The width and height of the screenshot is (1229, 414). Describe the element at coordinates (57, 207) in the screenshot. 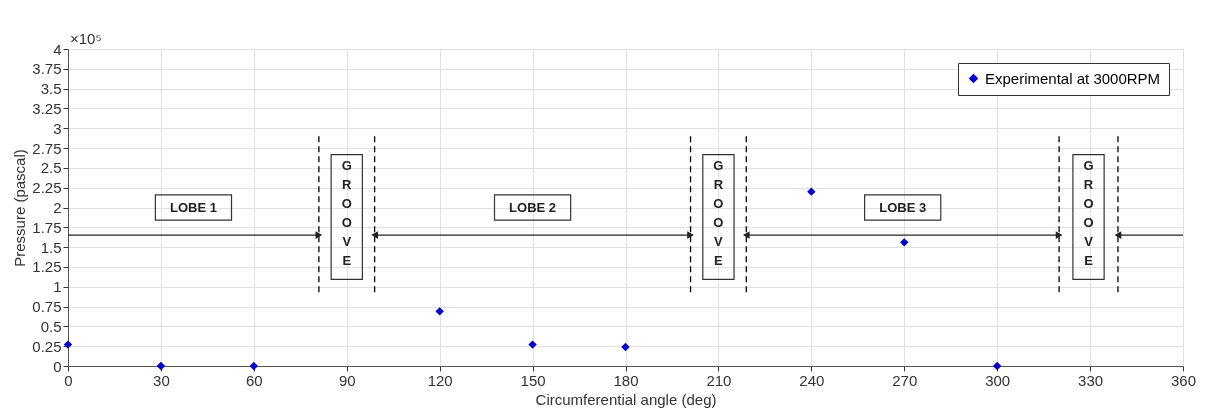

I see `y-tick-label: 2` at that location.